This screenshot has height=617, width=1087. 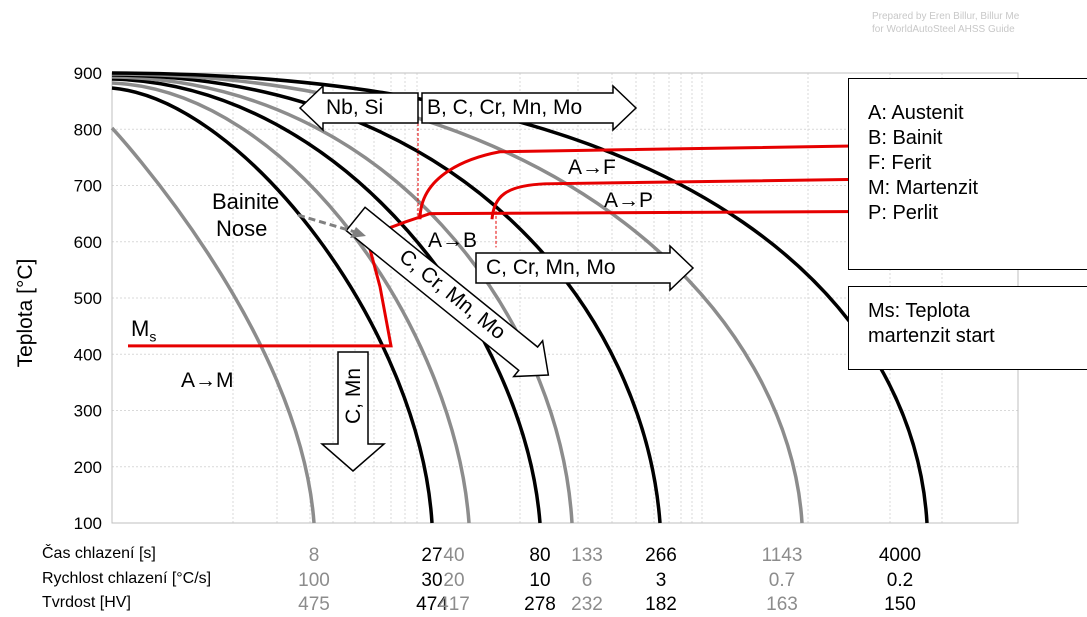 What do you see at coordinates (140, 328) in the screenshot?
I see `ms-label-main: M` at bounding box center [140, 328].